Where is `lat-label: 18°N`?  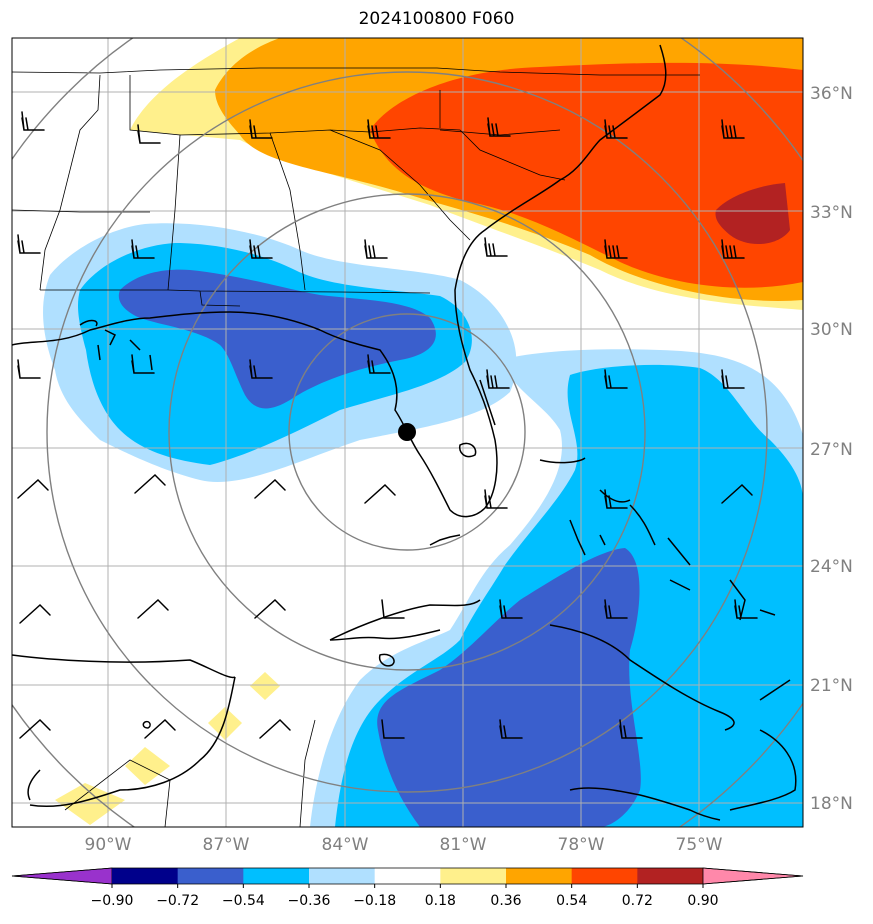 lat-label: 18°N is located at coordinates (831, 804).